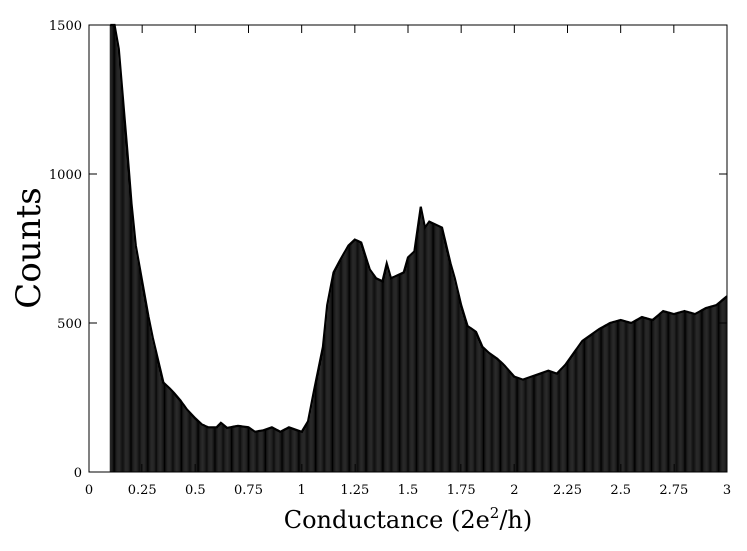 The height and width of the screenshot is (551, 747). Describe the element at coordinates (461, 490) in the screenshot. I see `x-tick-label: 1.75` at that location.